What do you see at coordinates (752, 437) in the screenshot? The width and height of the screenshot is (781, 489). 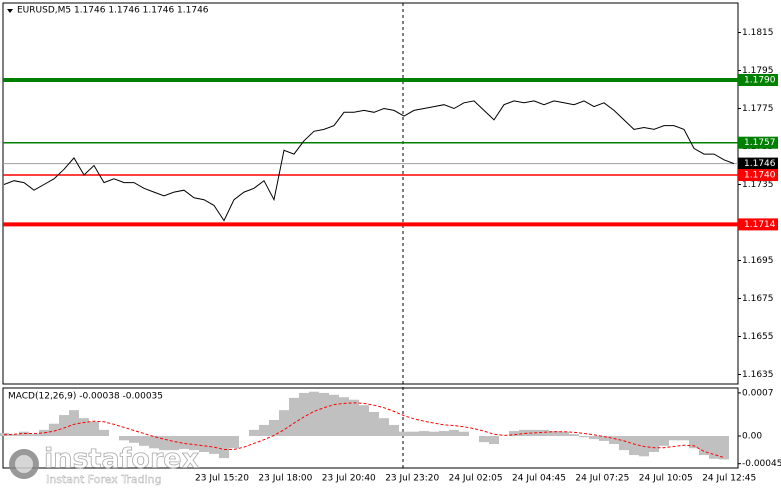 I see `y-tick-label: 0.00` at bounding box center [752, 437].